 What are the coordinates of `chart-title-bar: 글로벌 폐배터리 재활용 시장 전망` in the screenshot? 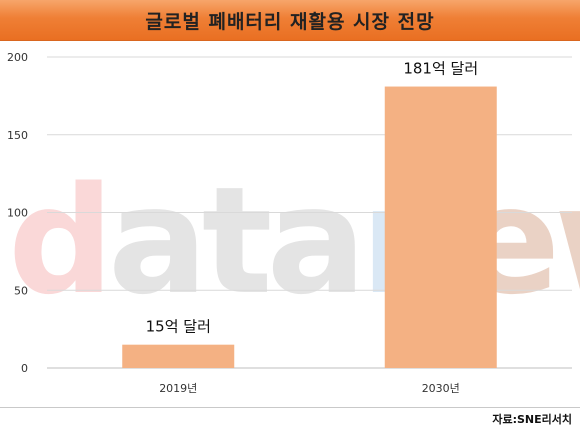 It's located at (290, 20).